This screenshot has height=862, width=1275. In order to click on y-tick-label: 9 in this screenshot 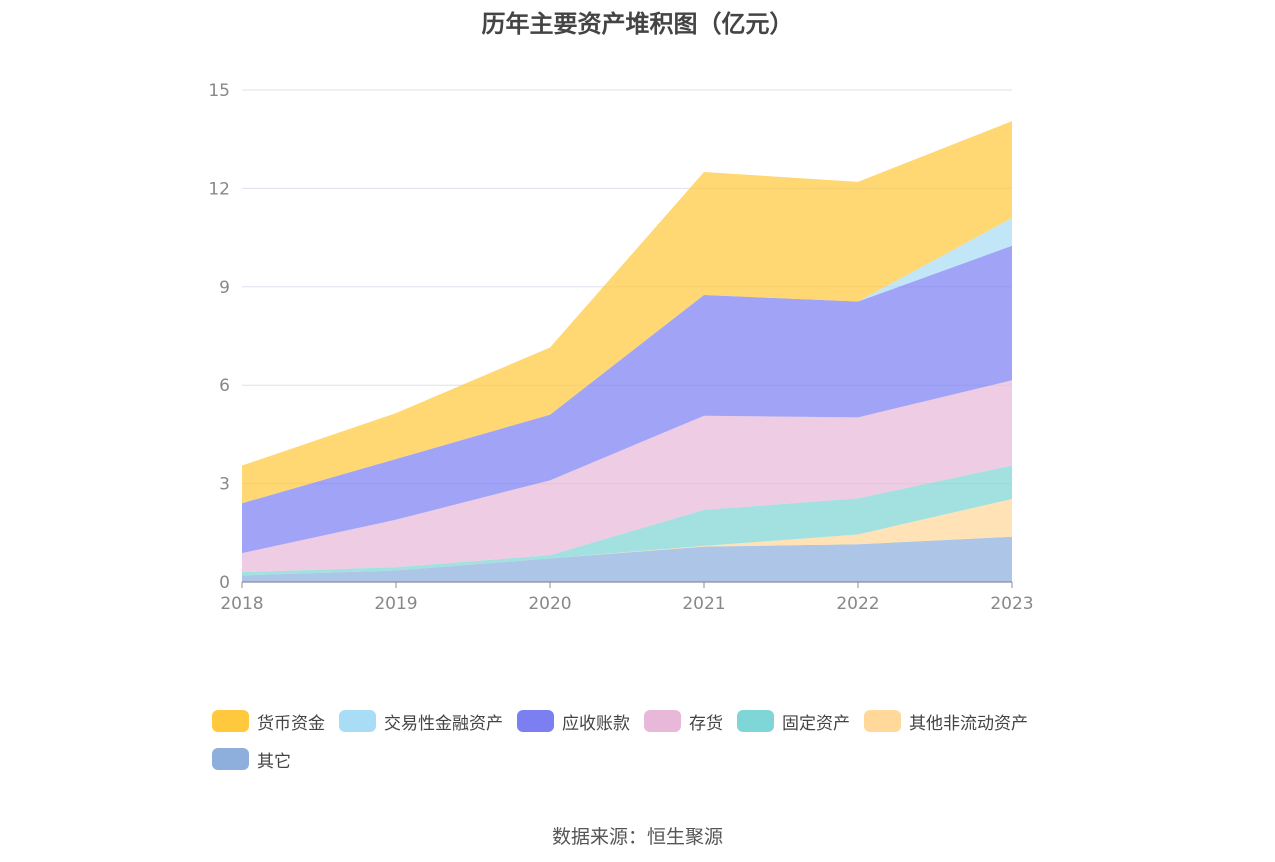, I will do `click(224, 288)`.